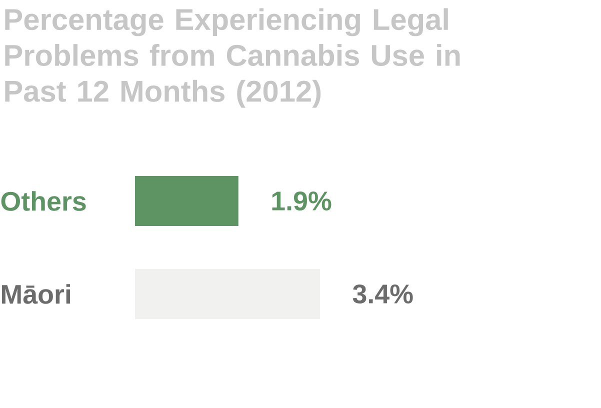  What do you see at coordinates (43, 201) in the screenshot?
I see `y-tick-label: Others` at bounding box center [43, 201].